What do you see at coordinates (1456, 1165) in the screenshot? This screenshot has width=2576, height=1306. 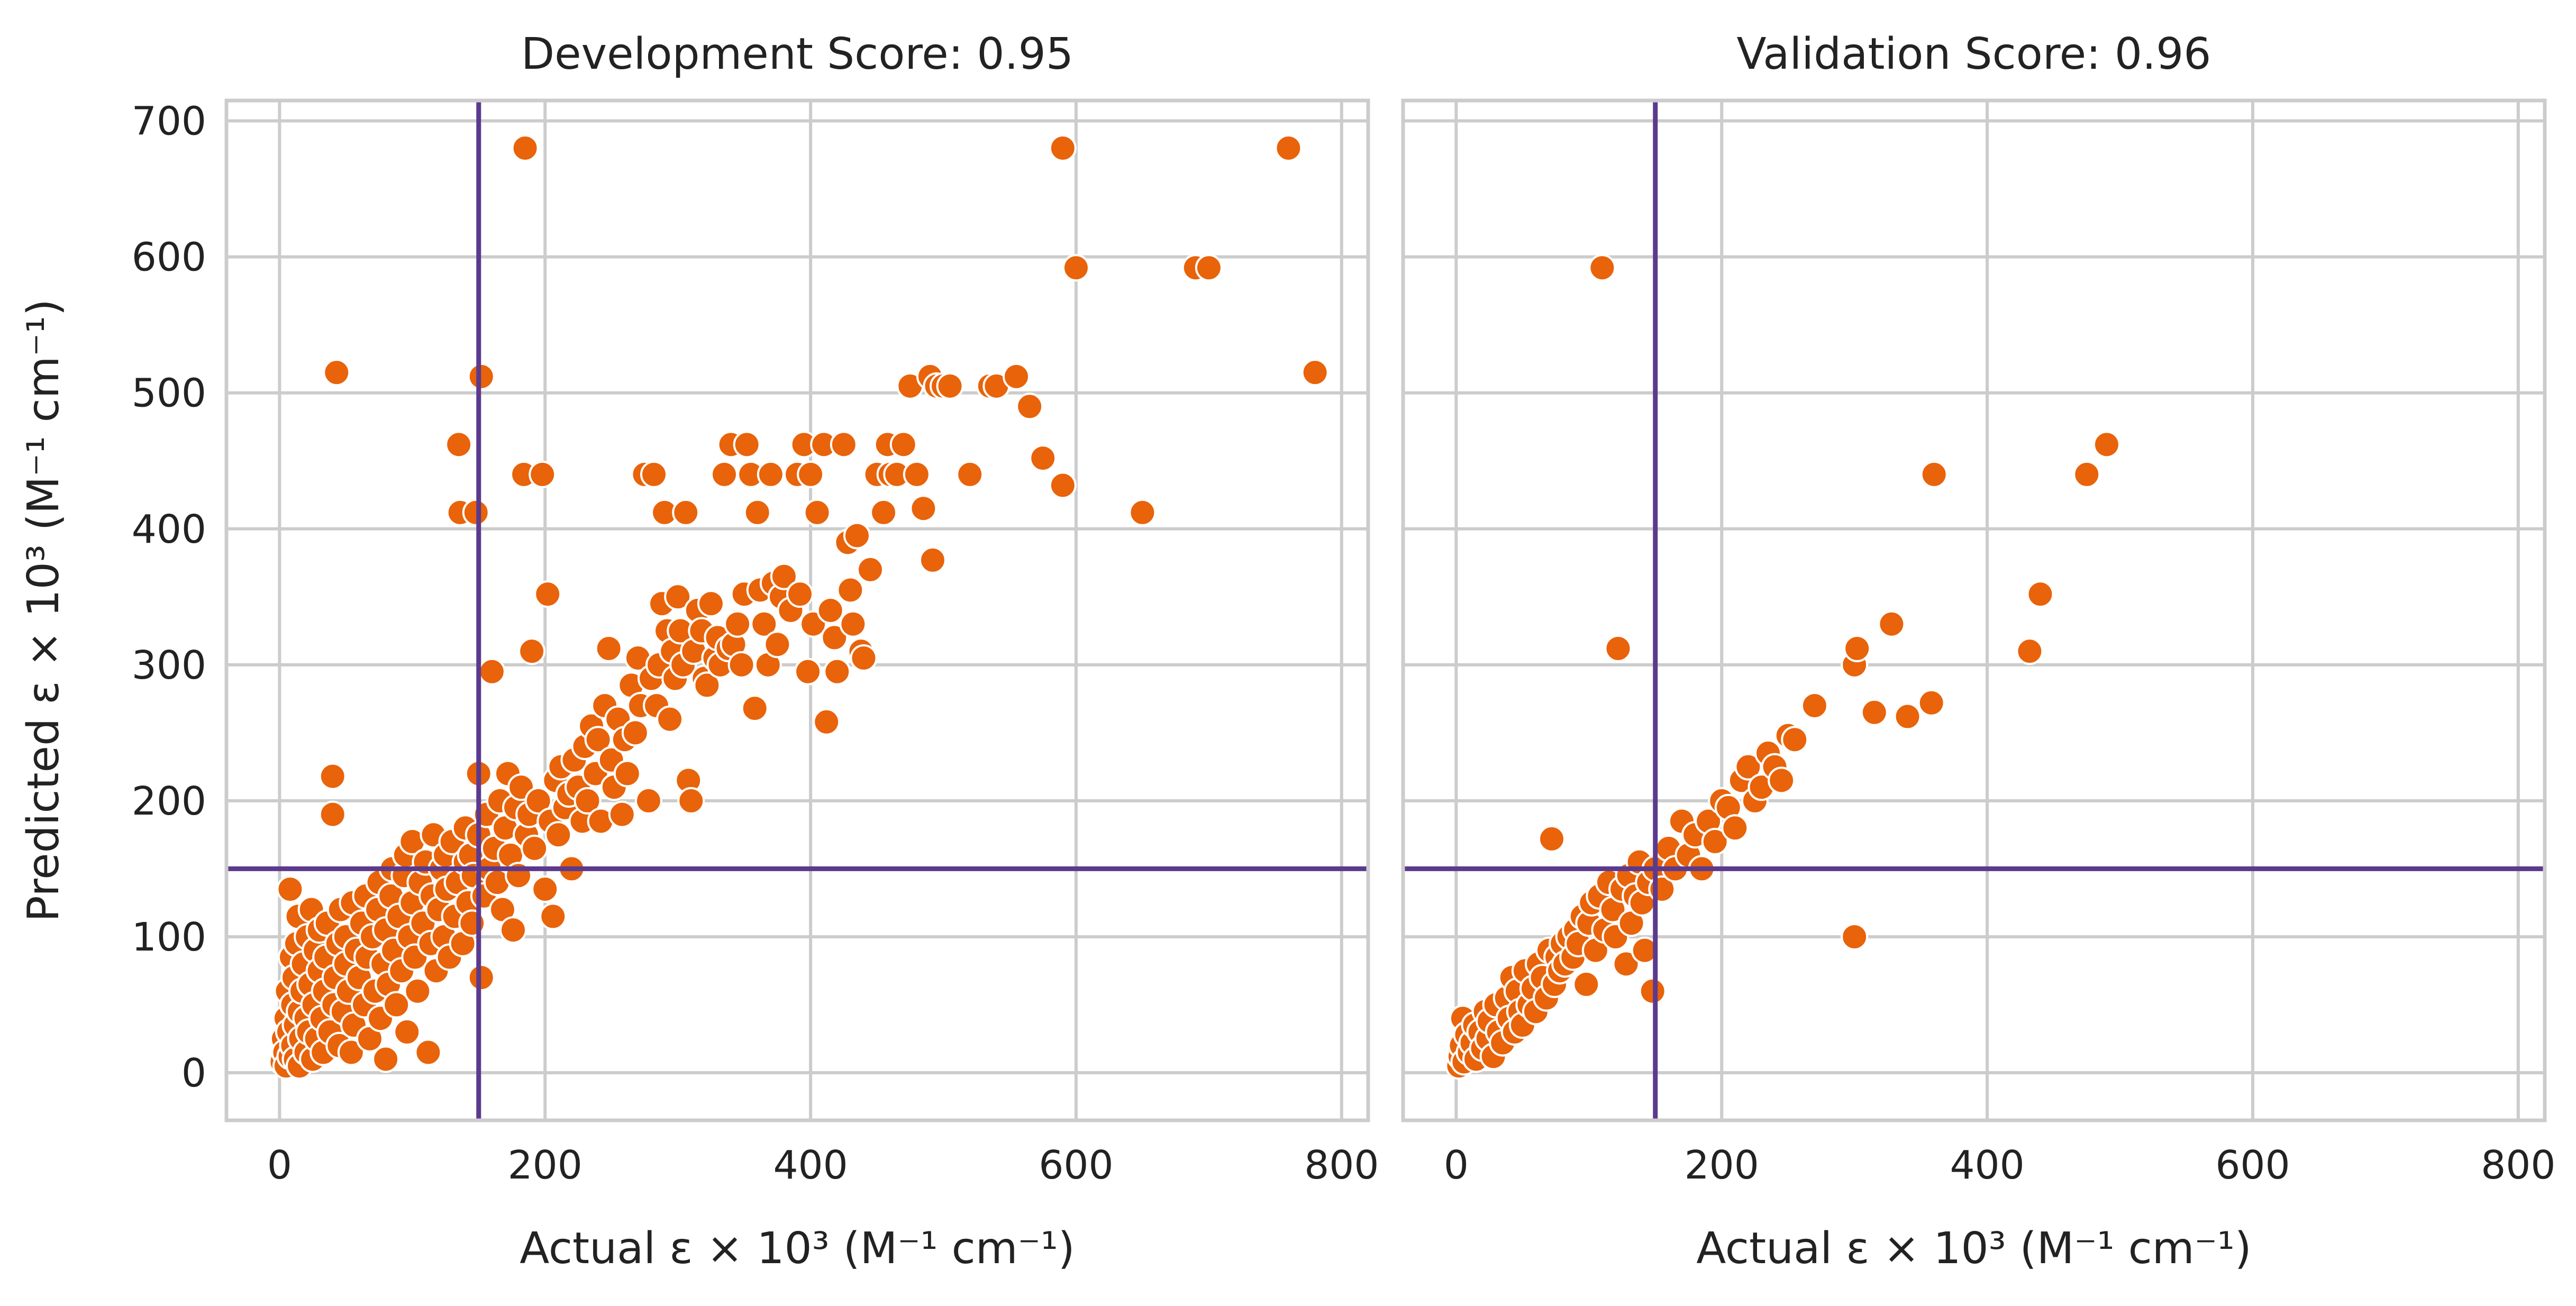 I see `x-tick-label: 0` at bounding box center [1456, 1165].